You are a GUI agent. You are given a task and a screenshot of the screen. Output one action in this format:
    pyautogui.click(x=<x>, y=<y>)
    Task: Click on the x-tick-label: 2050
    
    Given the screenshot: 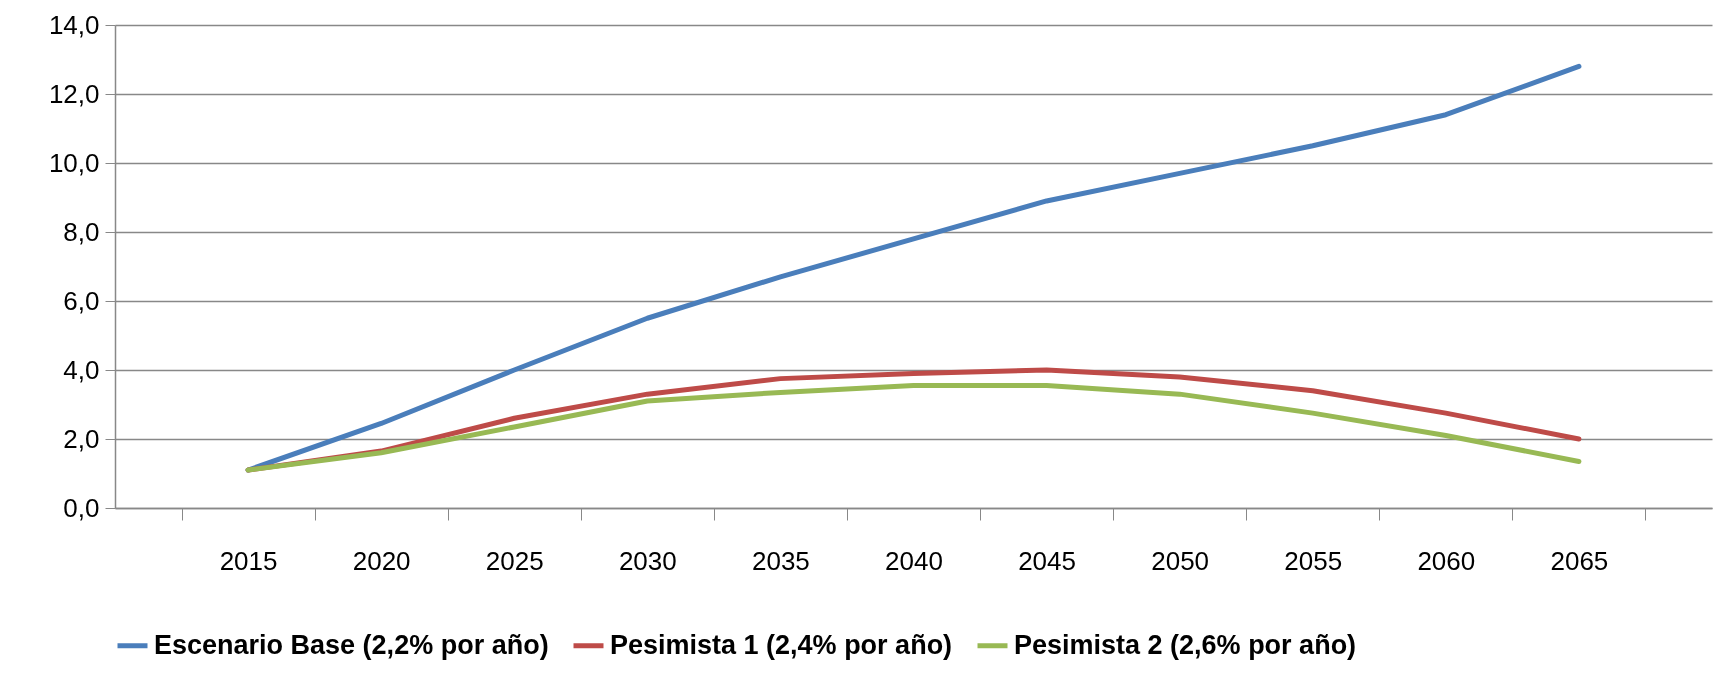 What is the action you would take?
    pyautogui.click(x=1180, y=560)
    